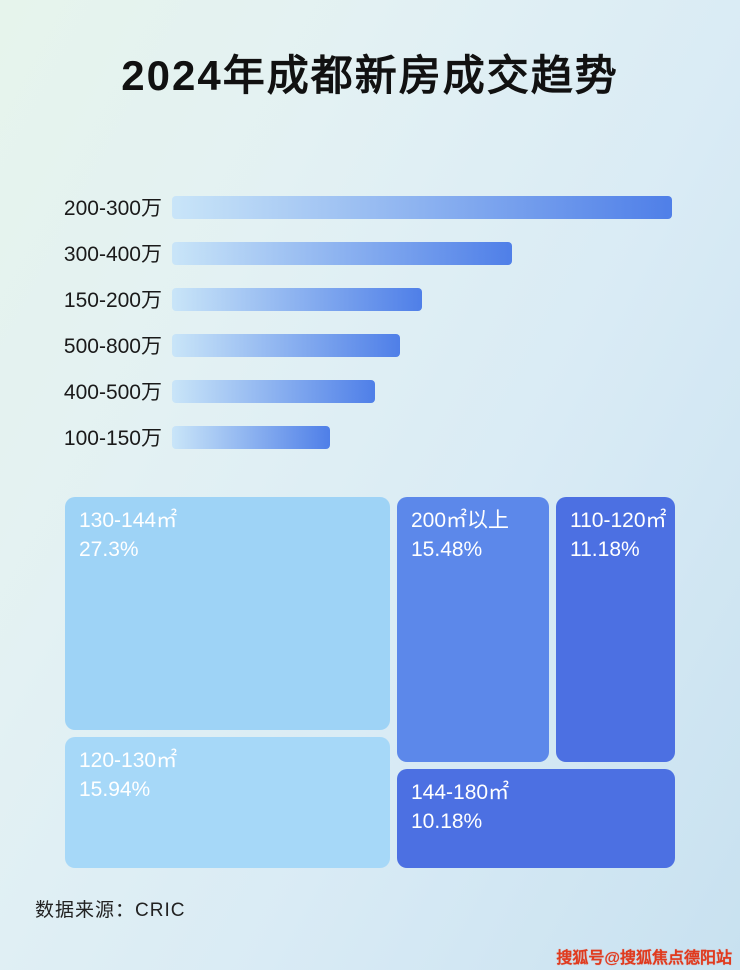 This screenshot has width=740, height=970. I want to click on bar-row: 400-500万, so click(356, 391).